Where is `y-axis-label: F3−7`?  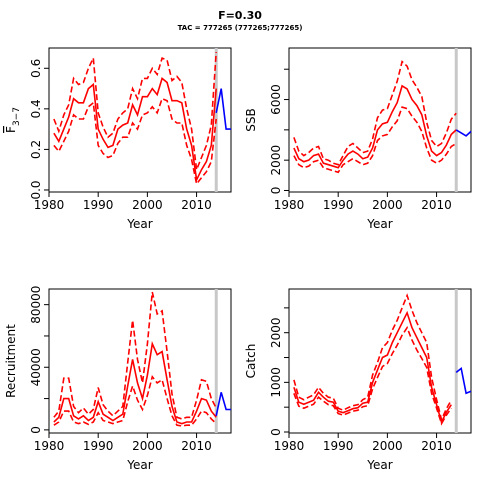 y-axis-label: F3−7 is located at coordinates (13, 120).